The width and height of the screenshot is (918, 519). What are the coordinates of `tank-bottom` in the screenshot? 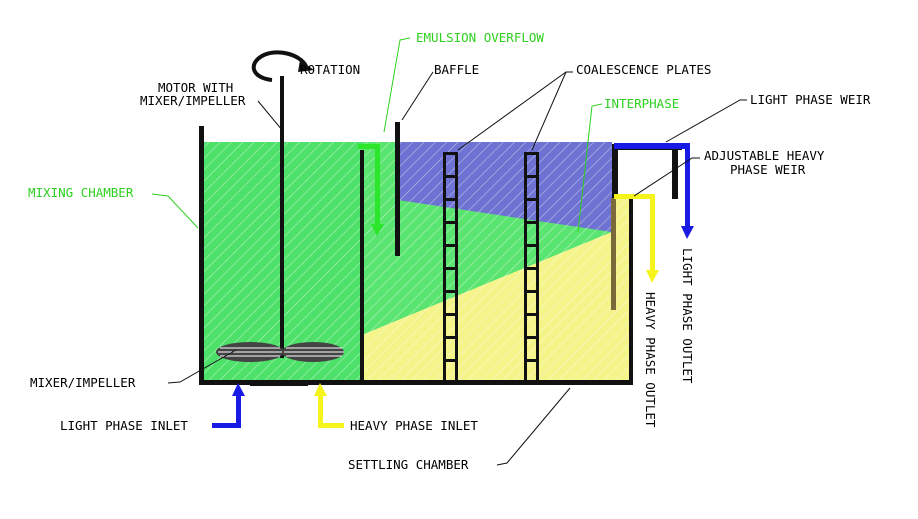 It's located at (416, 382).